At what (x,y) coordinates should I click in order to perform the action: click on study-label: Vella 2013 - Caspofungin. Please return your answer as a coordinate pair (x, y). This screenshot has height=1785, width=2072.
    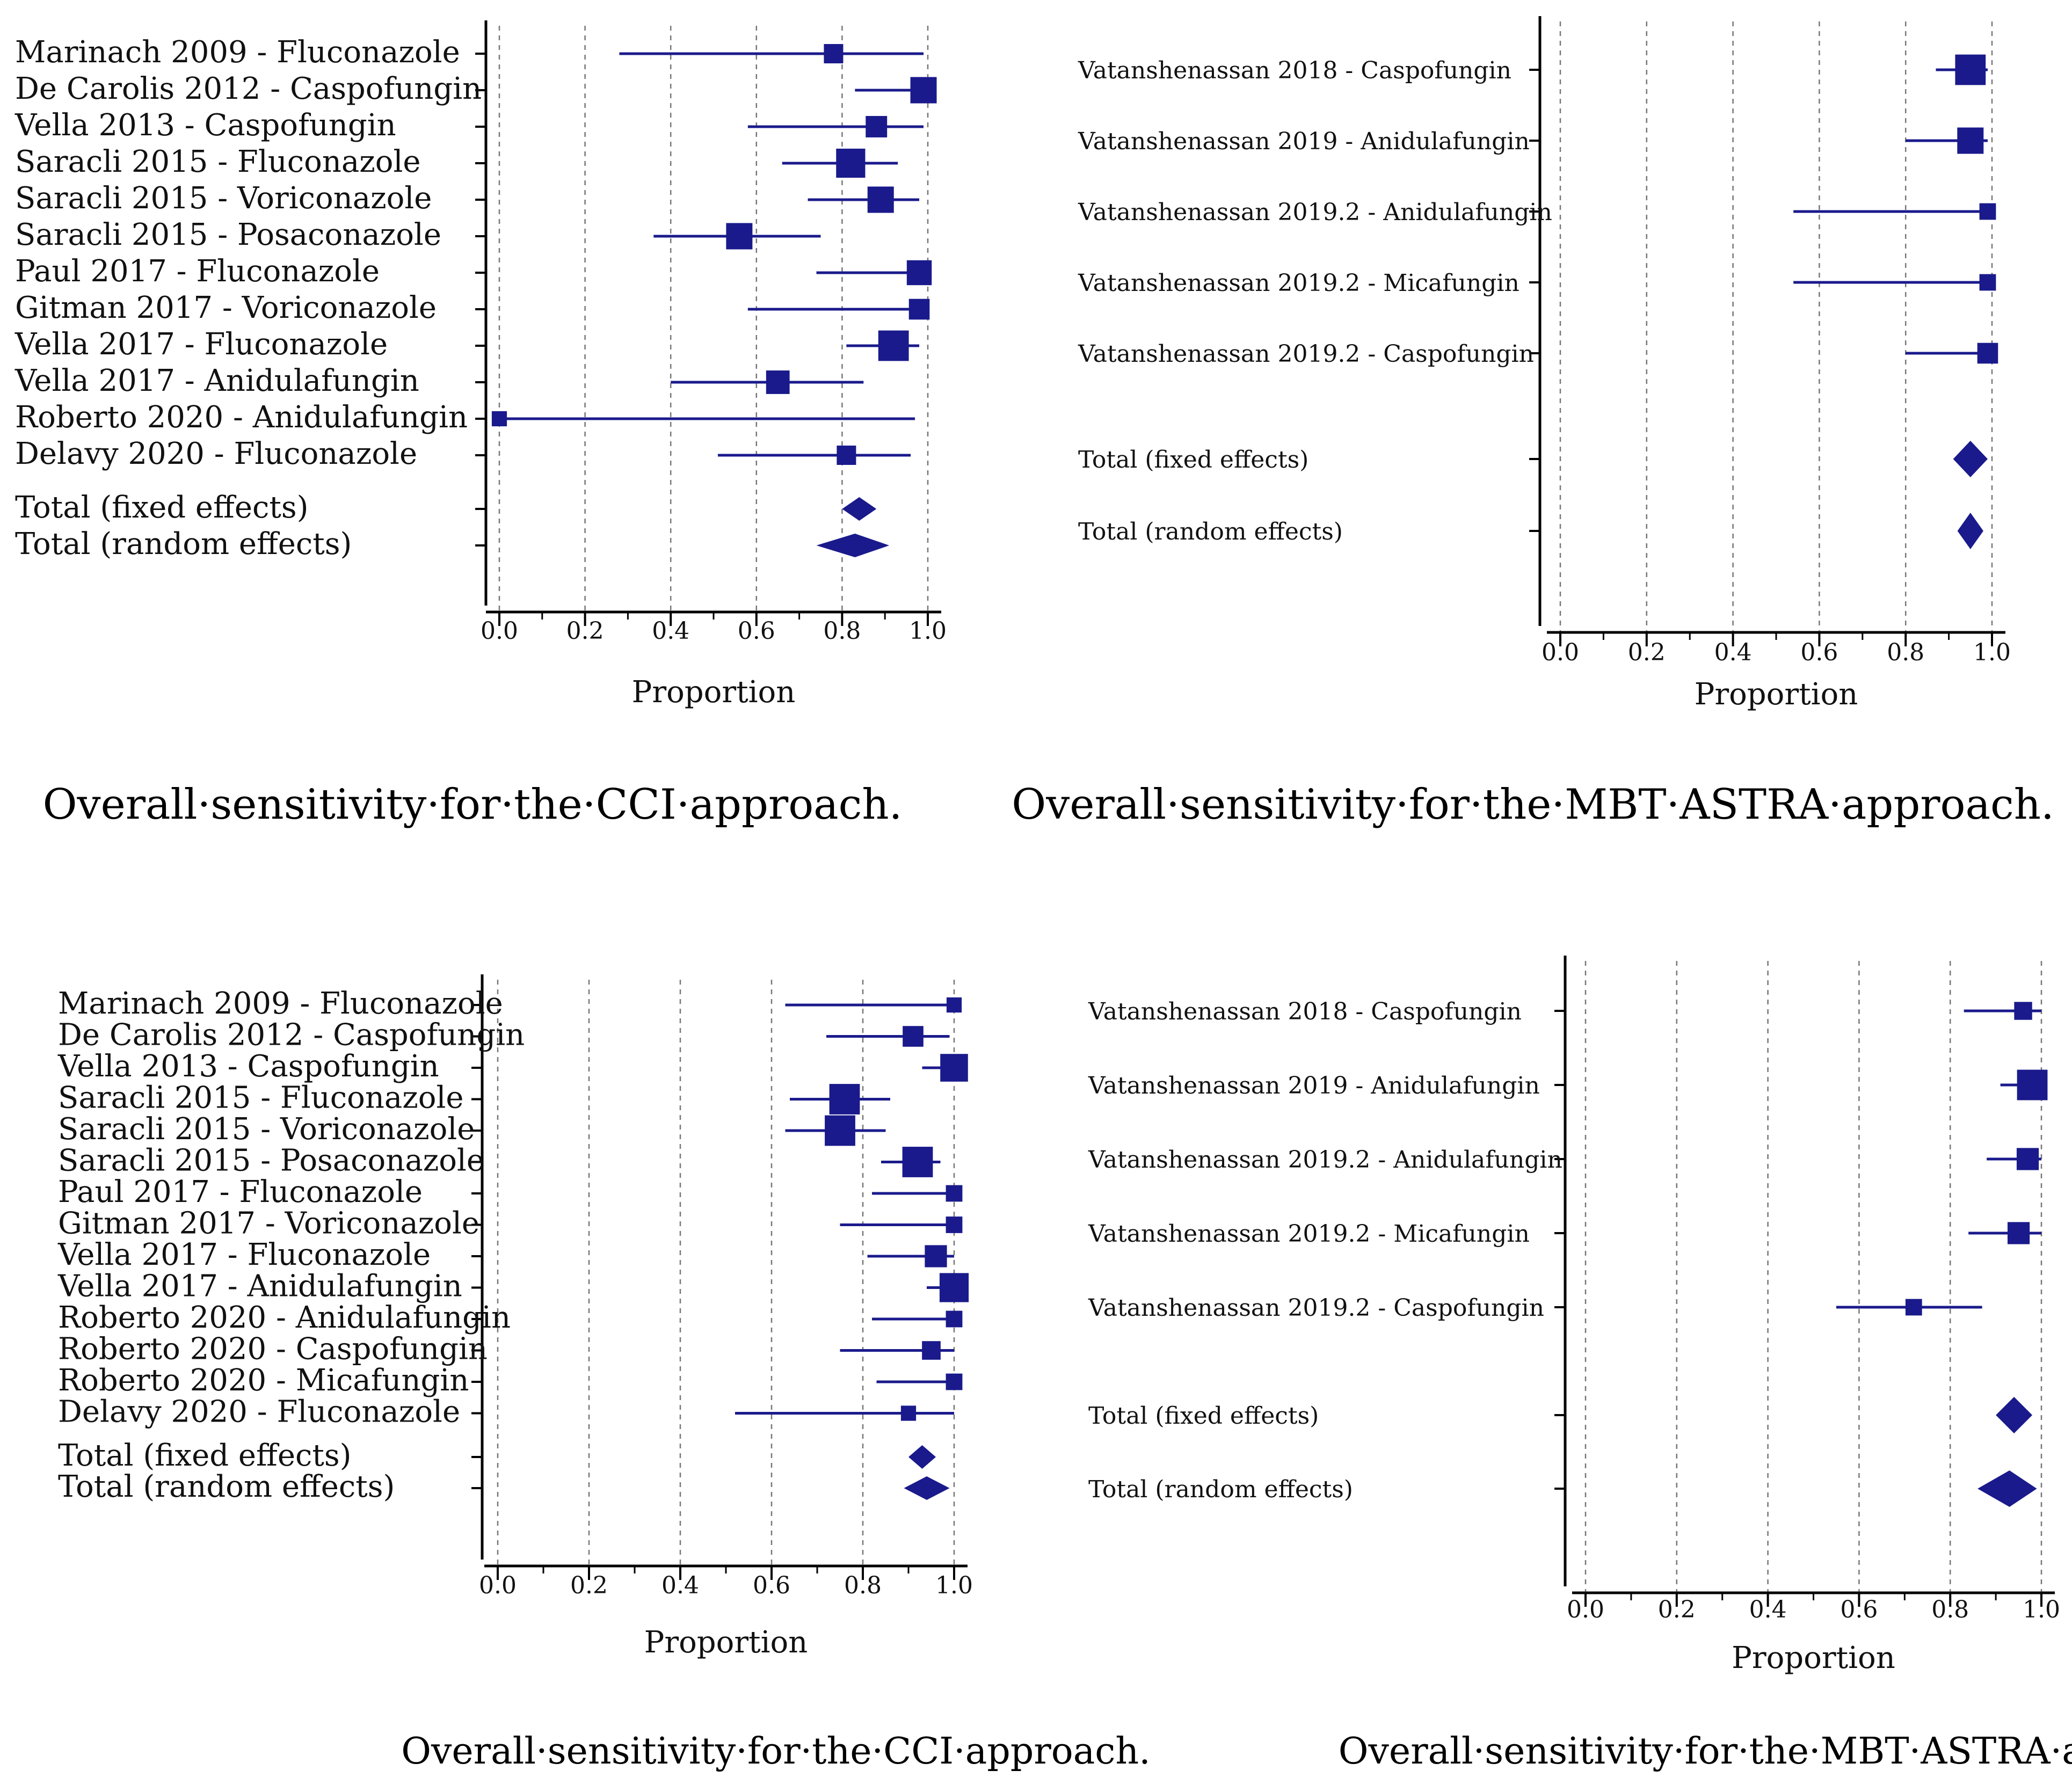
    Looking at the image, I should click on (205, 125).